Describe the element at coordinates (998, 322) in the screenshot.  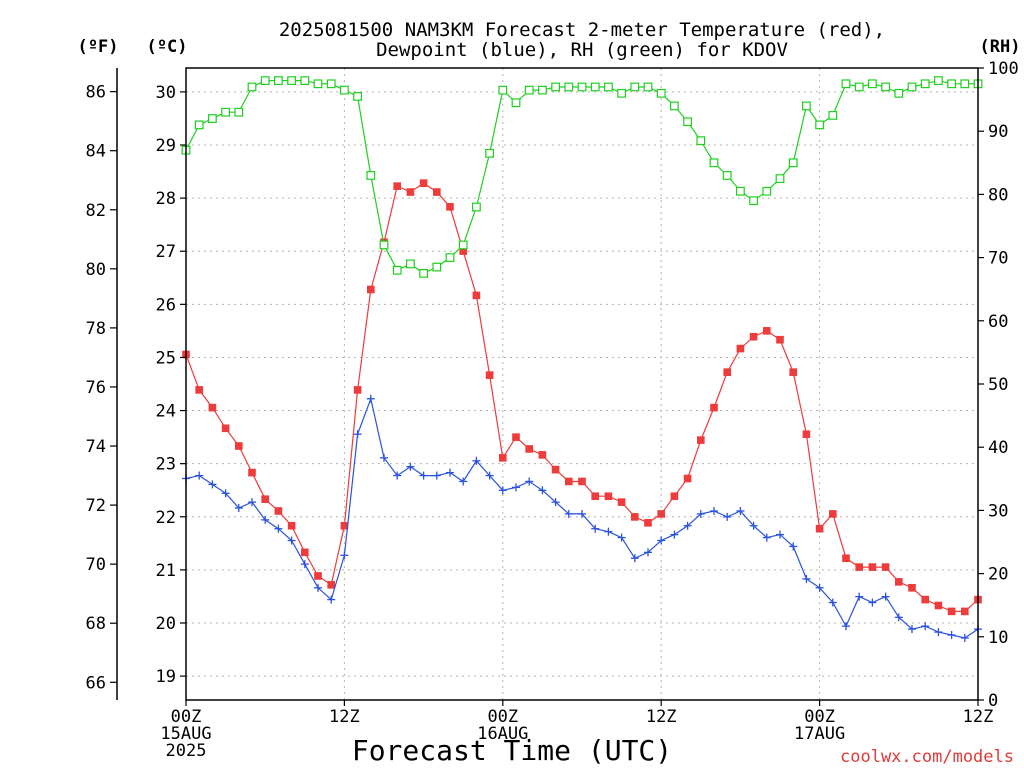
I see `rh-tick-label: 60` at that location.